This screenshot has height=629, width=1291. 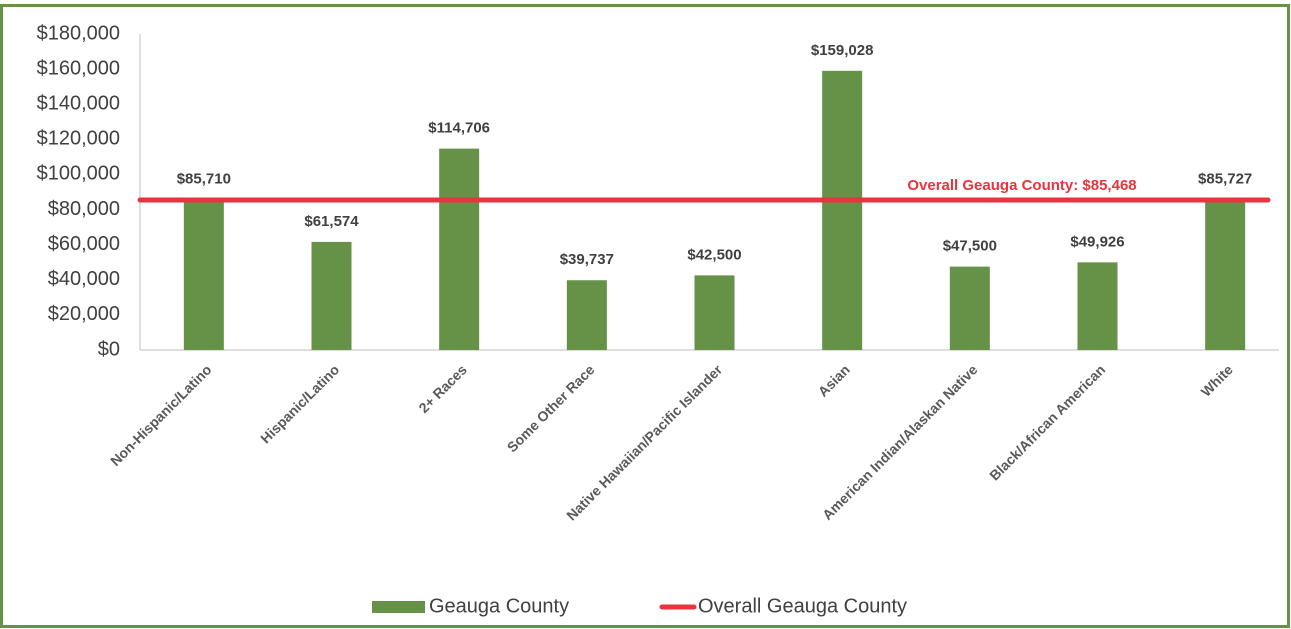 I want to click on value-label: $42,500, so click(x=714, y=254).